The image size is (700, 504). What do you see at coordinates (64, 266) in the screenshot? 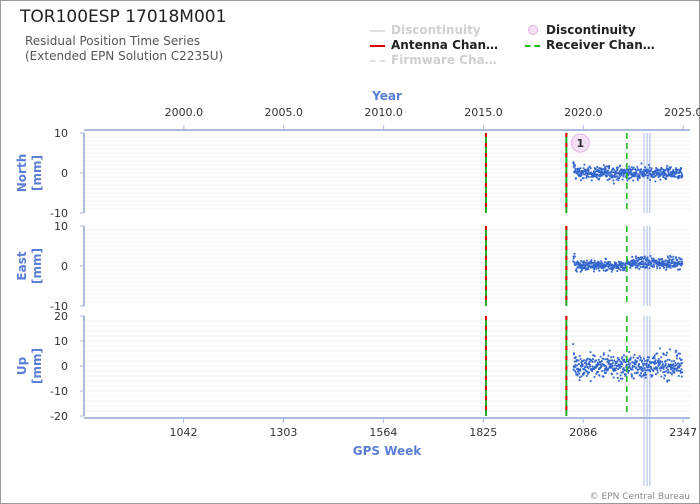
I see `y-tick-label: 0` at bounding box center [64, 266].